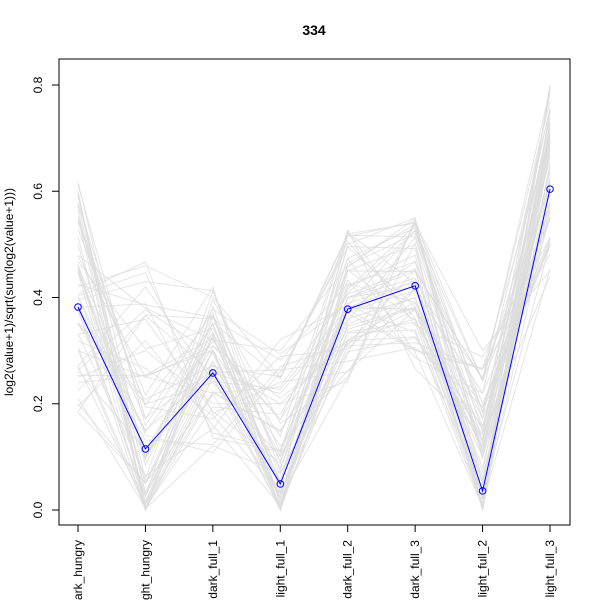 Image resolution: width=600 pixels, height=600 pixels. I want to click on x-tick-label-dark_full_3: dark_full_3, so click(415, 569).